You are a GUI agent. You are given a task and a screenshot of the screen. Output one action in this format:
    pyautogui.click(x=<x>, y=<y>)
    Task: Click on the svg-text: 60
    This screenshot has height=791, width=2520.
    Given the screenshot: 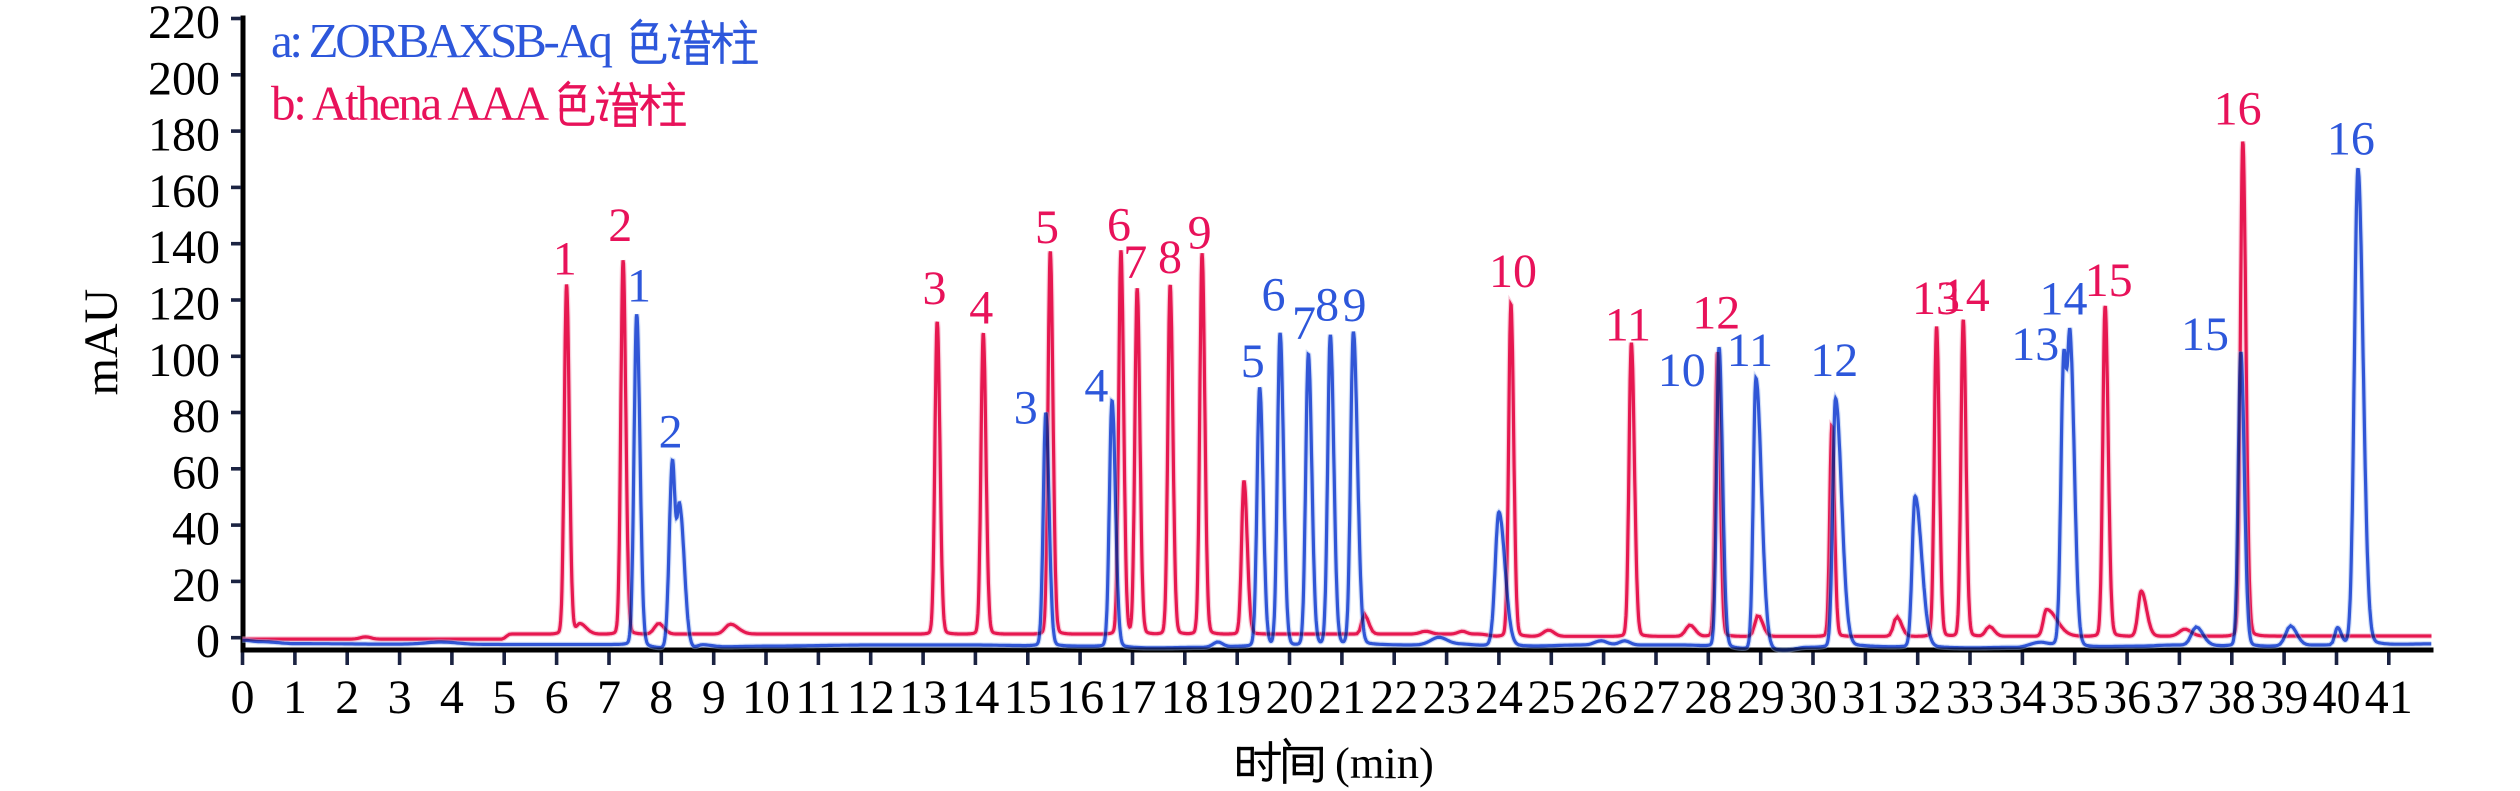 What is the action you would take?
    pyautogui.click(x=196, y=472)
    